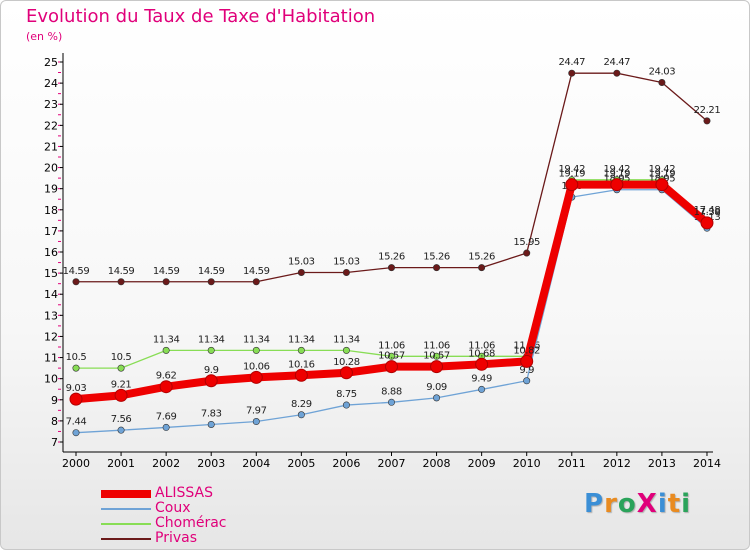 This screenshot has height=550, width=750. Describe the element at coordinates (211, 413) in the screenshot. I see `data-label-coux: 7.83` at that location.